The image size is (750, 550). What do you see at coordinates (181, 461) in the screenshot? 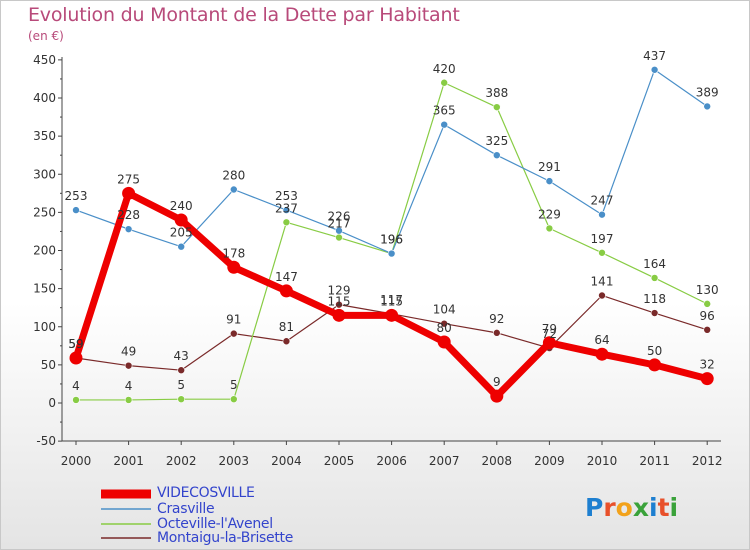
I see `x-tick-label: 2002` at bounding box center [181, 461].